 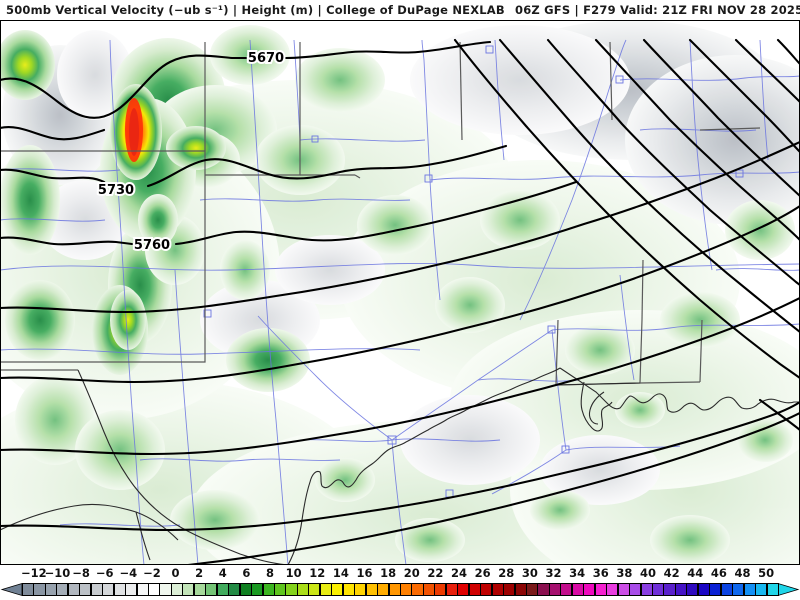 What do you see at coordinates (293, 573) in the screenshot?
I see `colorbar-tick-label: 10` at bounding box center [293, 573].